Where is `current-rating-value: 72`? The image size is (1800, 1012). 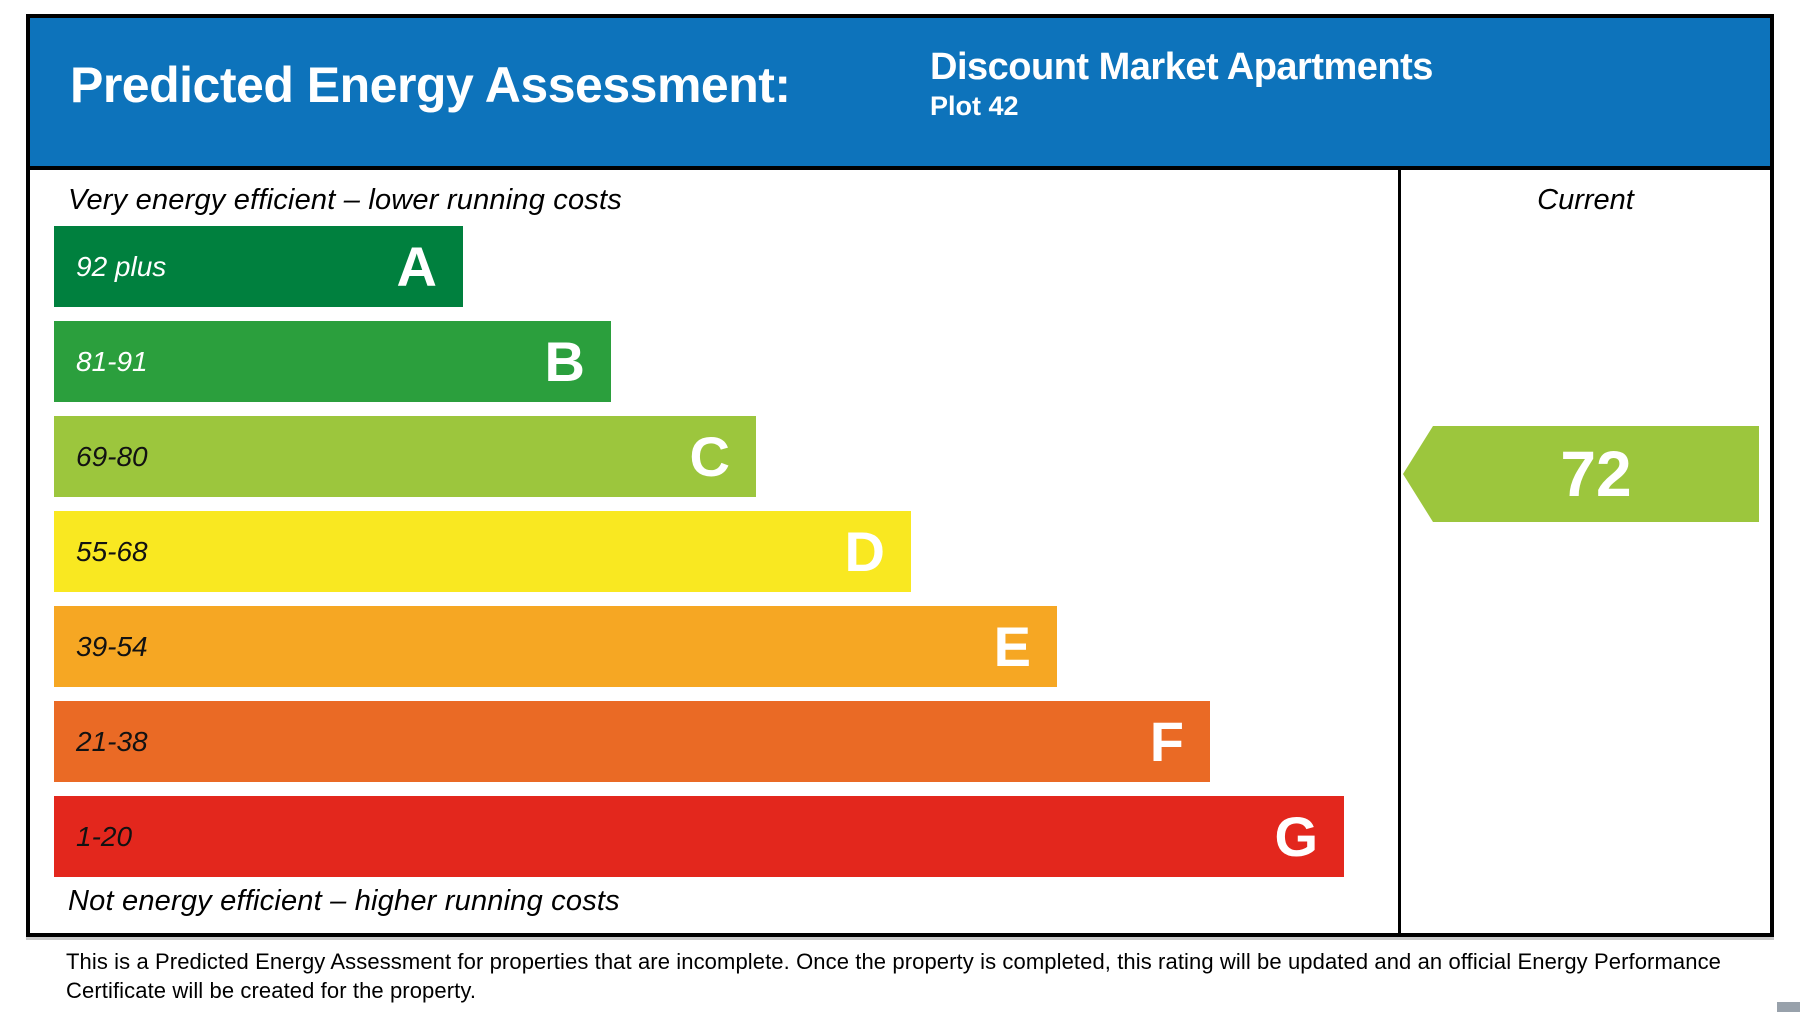 current-rating-value: 72 is located at coordinates (1596, 474).